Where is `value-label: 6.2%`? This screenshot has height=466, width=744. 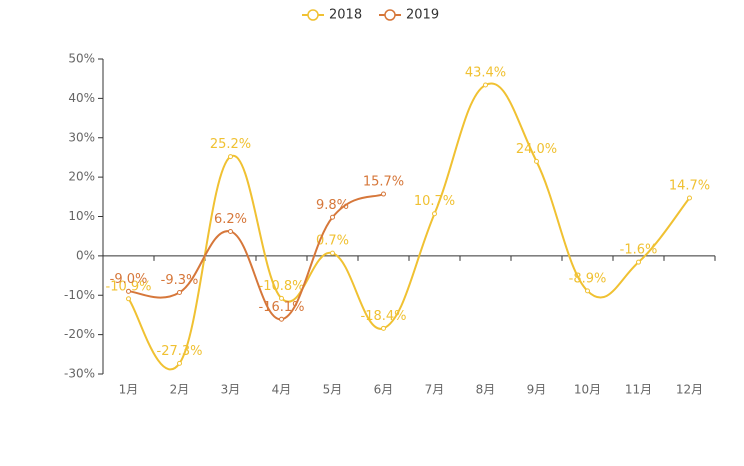 value-label: 6.2% is located at coordinates (230, 219).